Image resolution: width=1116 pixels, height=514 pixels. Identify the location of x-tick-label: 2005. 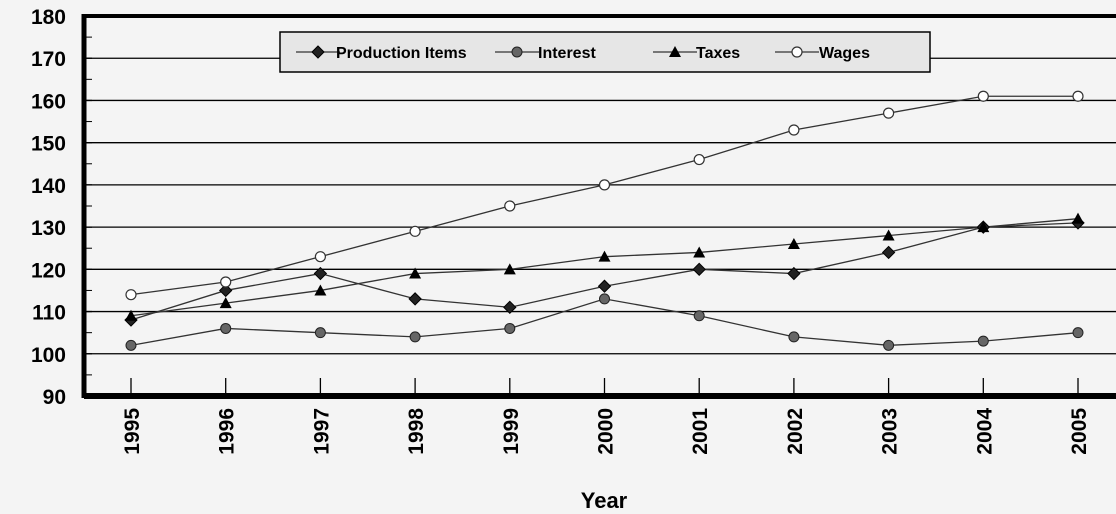
(1079, 431).